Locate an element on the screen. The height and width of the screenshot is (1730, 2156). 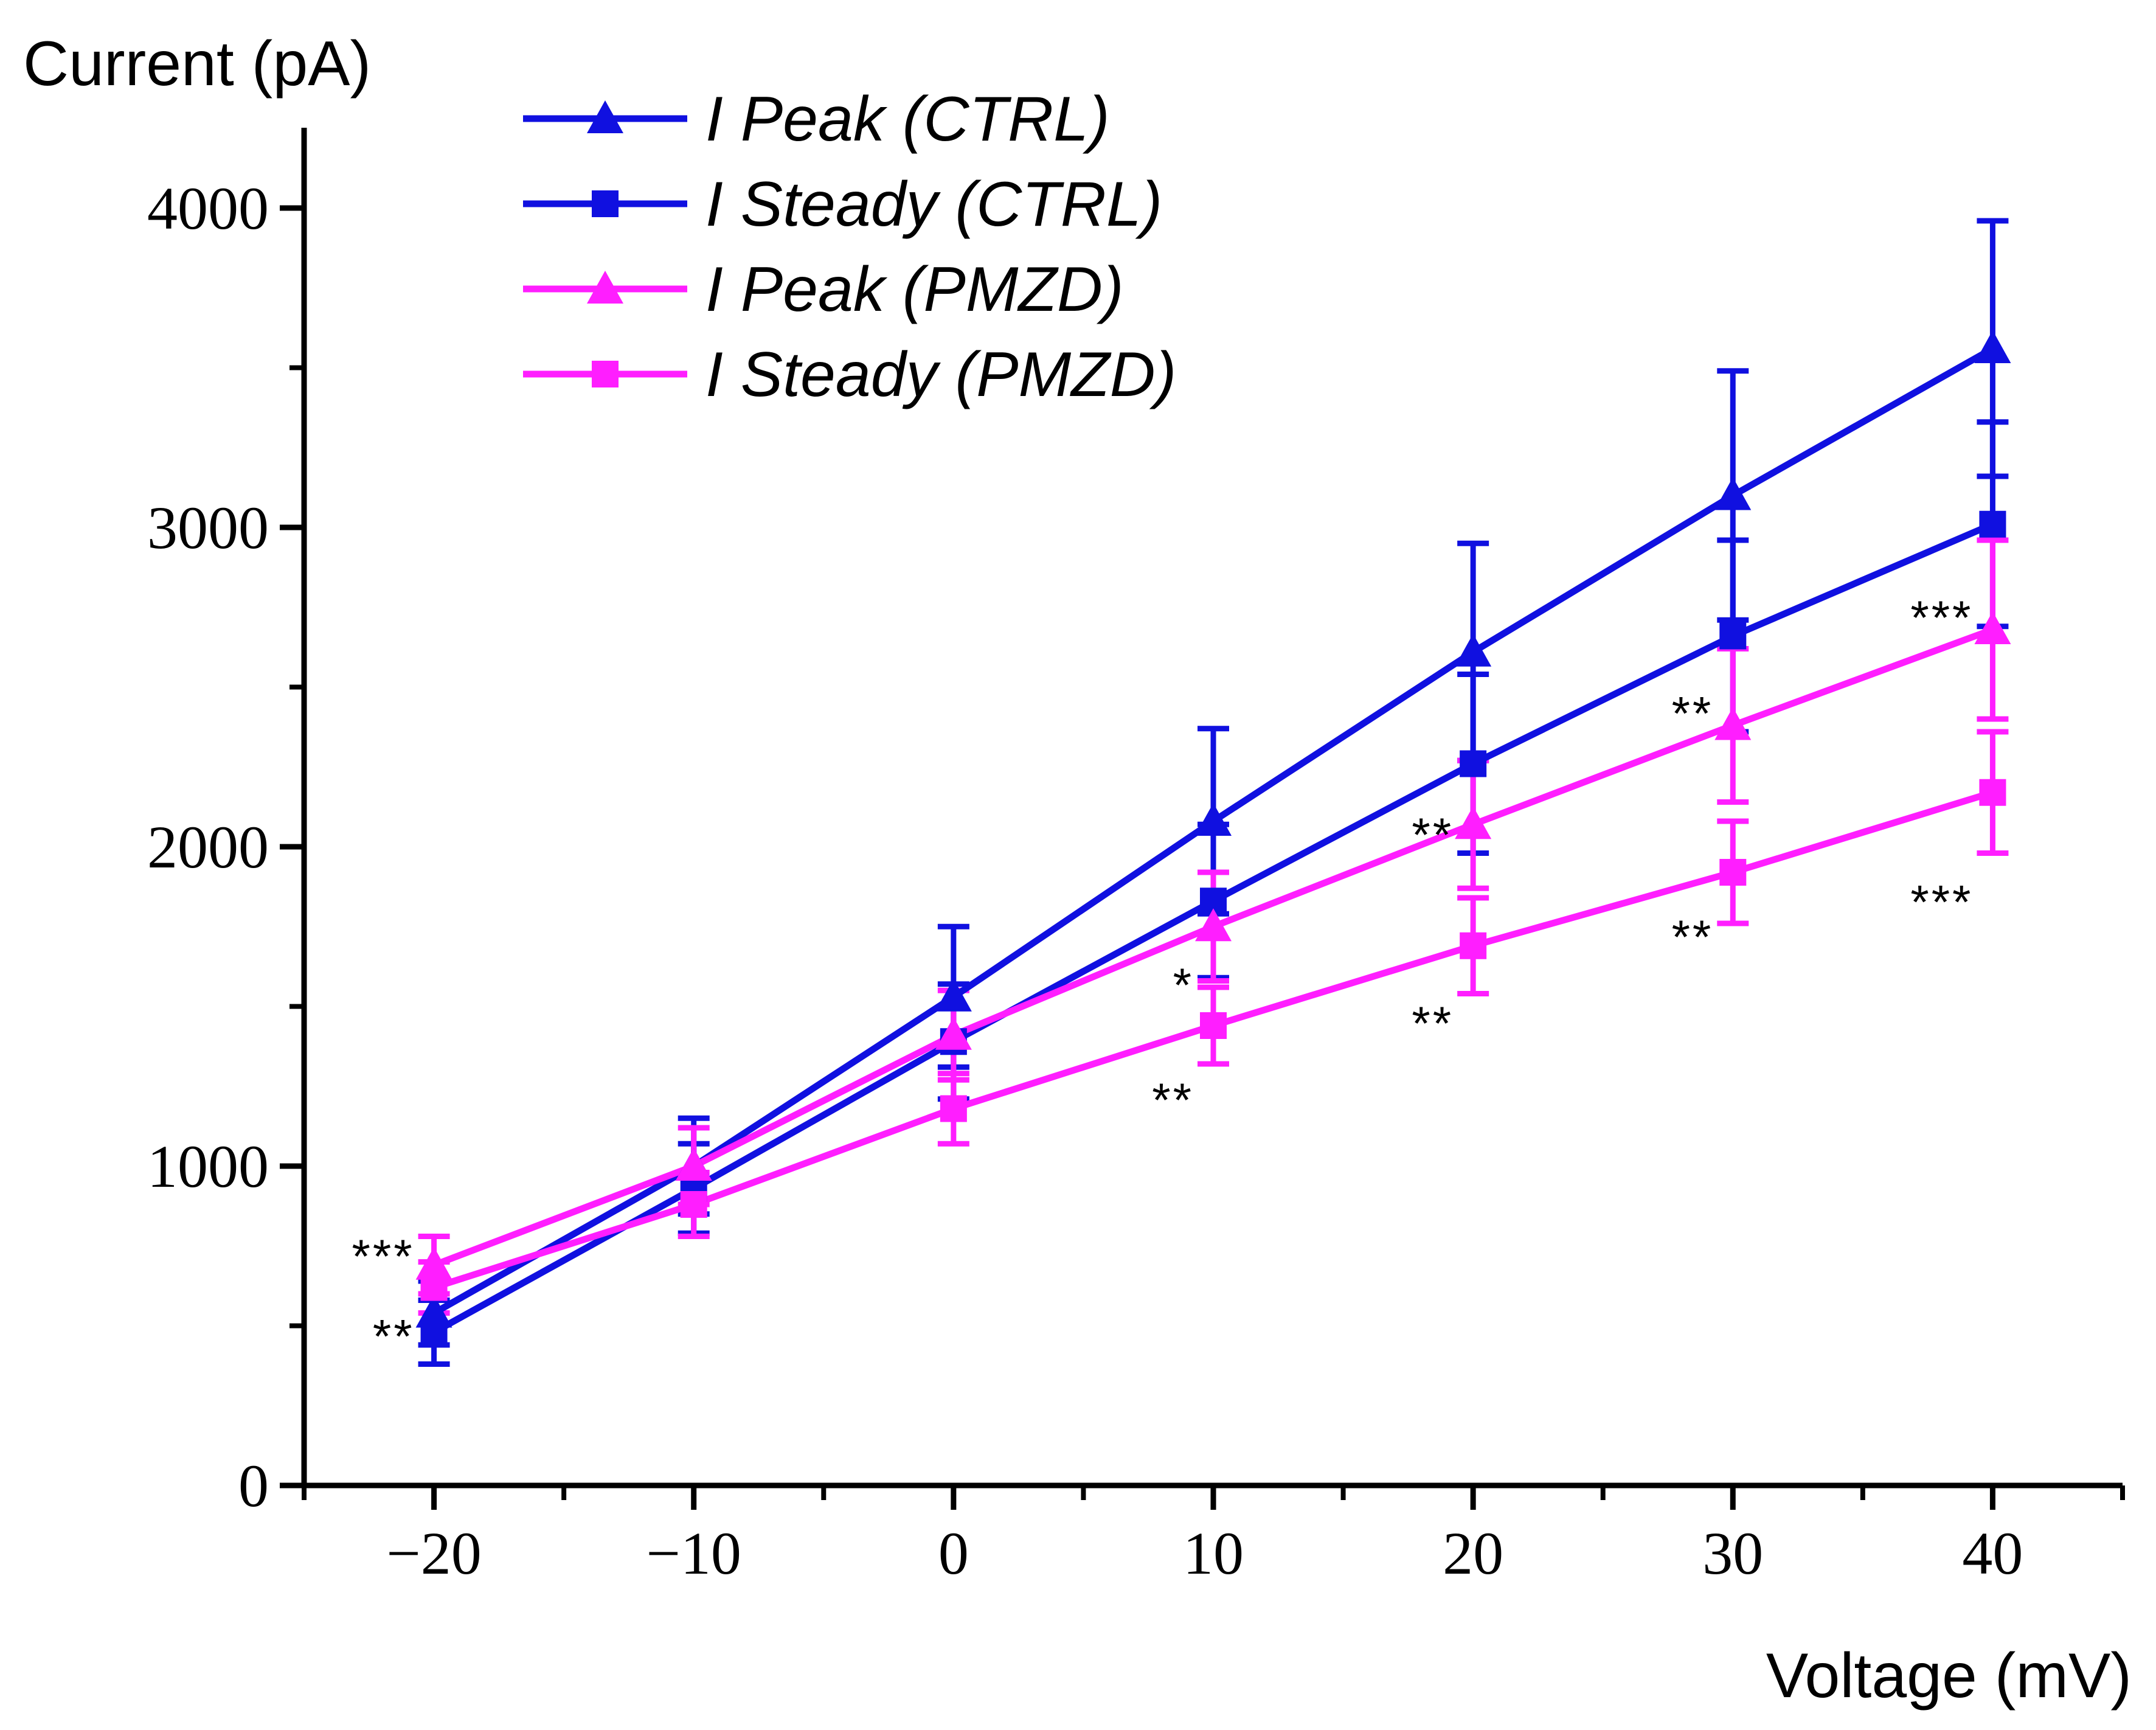
y-tick-label: 3000 is located at coordinates (208, 527).